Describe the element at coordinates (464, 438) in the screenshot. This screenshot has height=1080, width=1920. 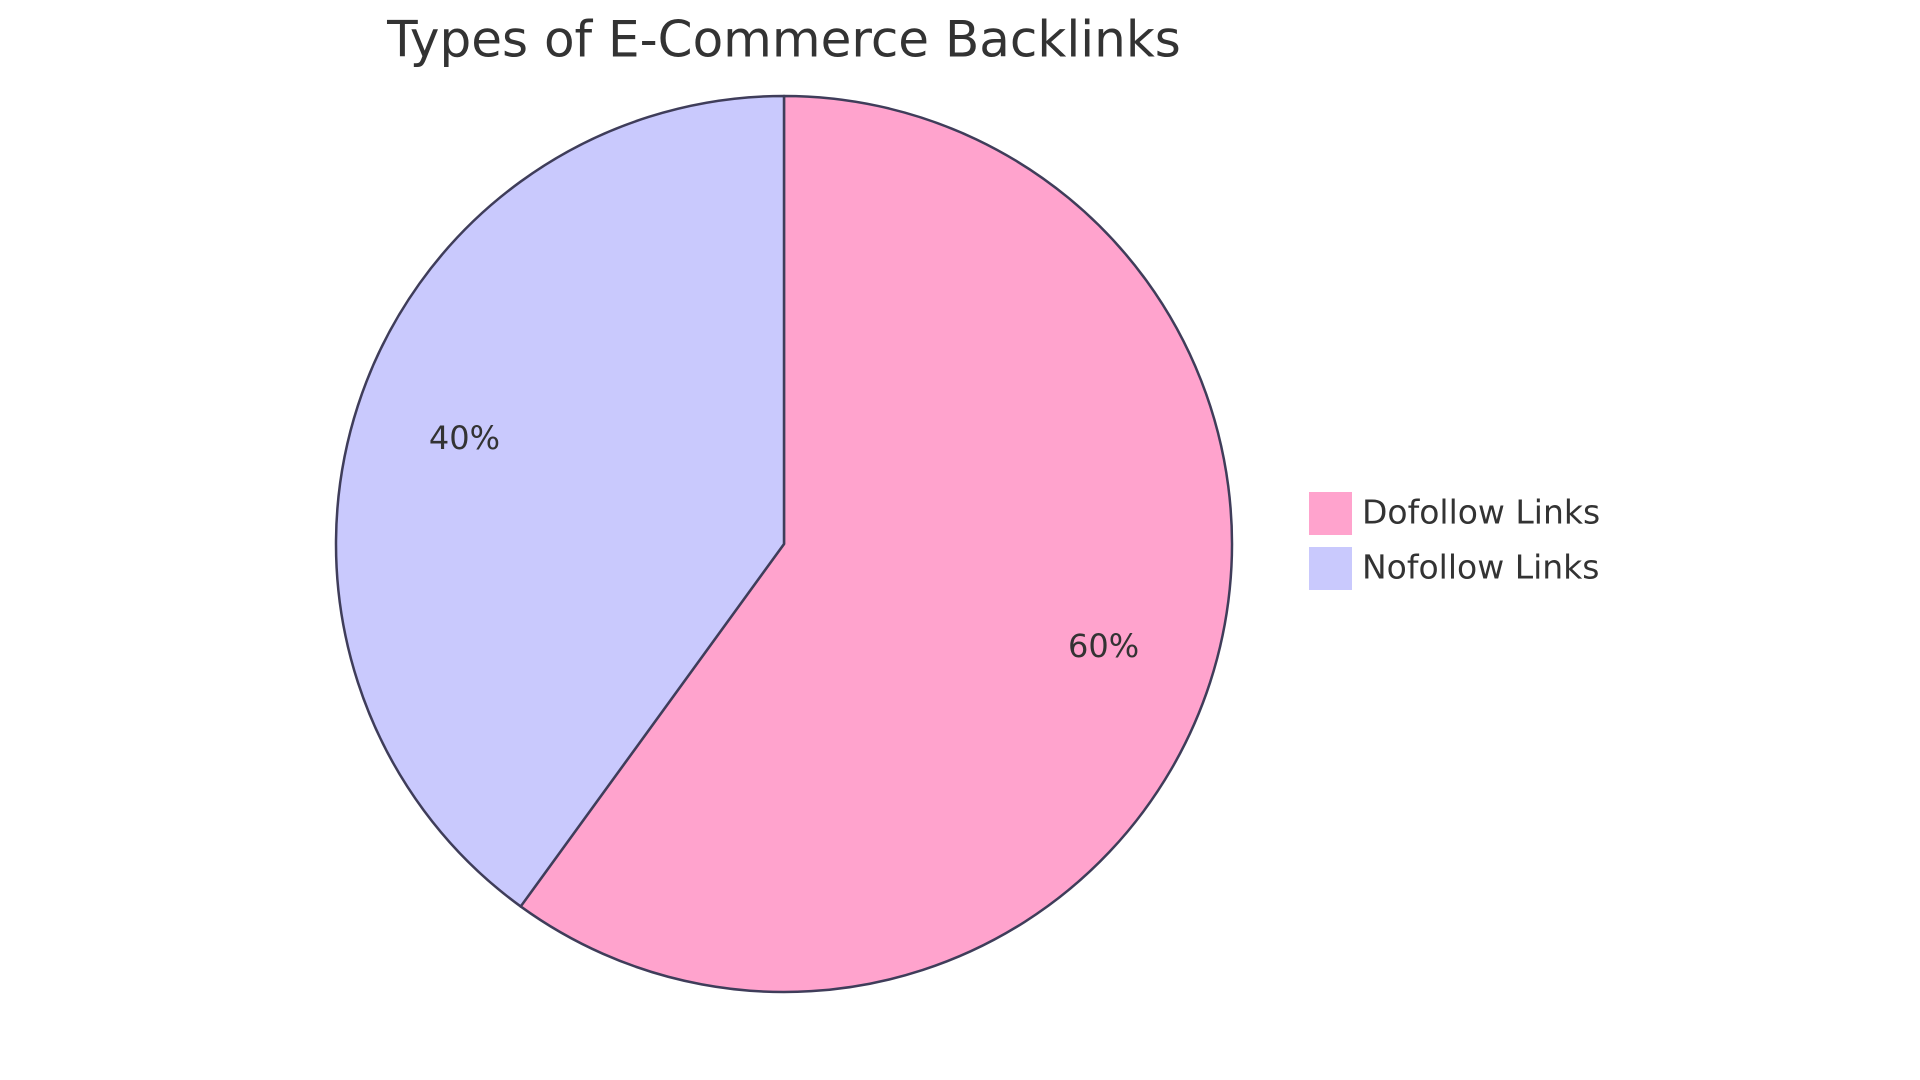
I see `data-label: 40%` at that location.